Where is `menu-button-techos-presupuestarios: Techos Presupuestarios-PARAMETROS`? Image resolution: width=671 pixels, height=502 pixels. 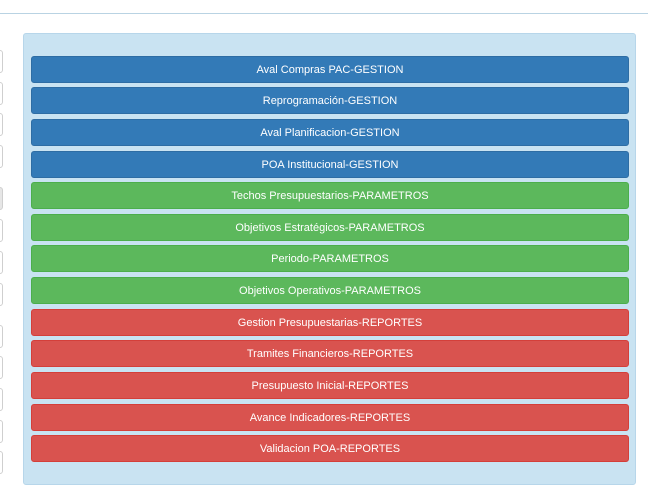 menu-button-techos-presupuestarios: Techos Presupuestarios-PARAMETROS is located at coordinates (330, 195).